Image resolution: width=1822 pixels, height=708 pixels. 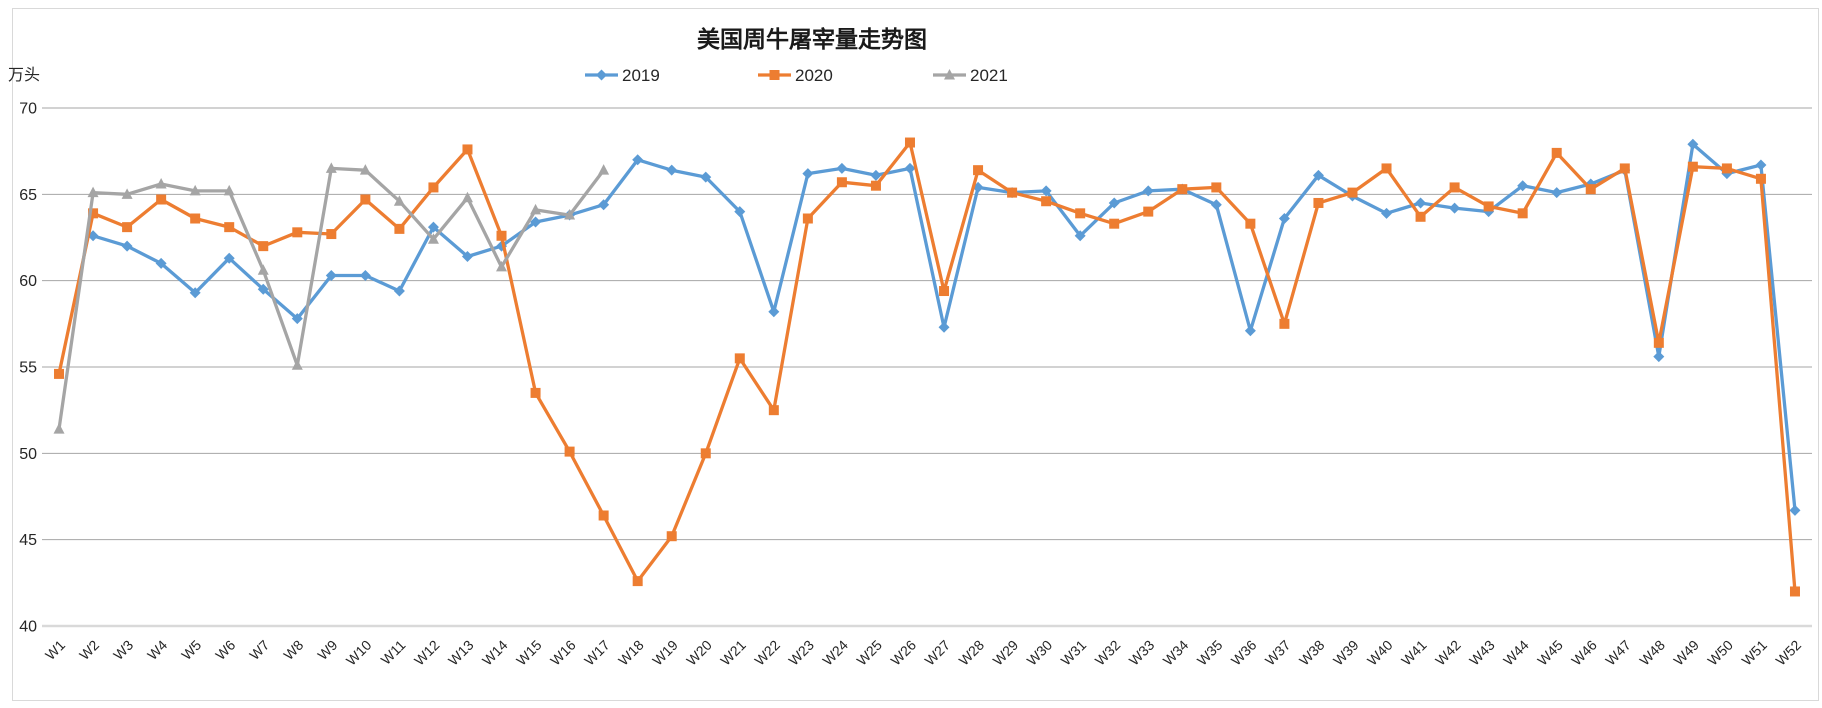 What do you see at coordinates (699, 653) in the screenshot?
I see `x-tick-label: W20` at bounding box center [699, 653].